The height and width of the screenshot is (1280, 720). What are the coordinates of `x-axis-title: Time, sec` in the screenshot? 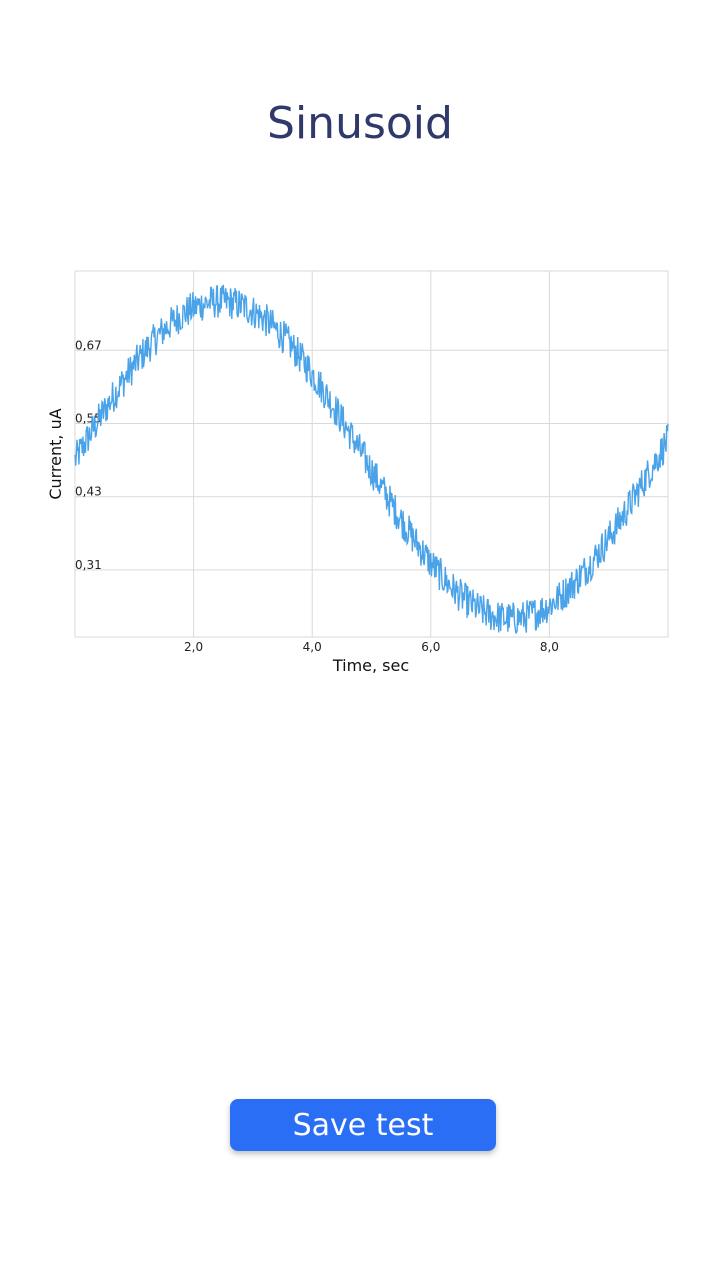 It's located at (370, 665).